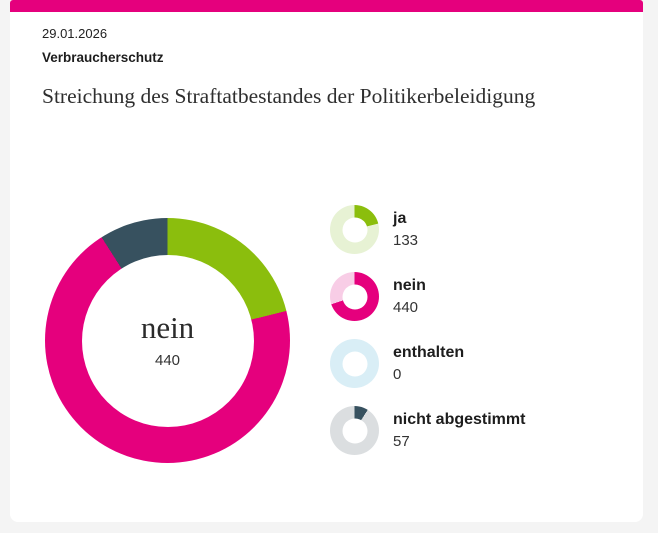 The image size is (658, 533). I want to click on legend-label: nicht abgestimmt, so click(459, 419).